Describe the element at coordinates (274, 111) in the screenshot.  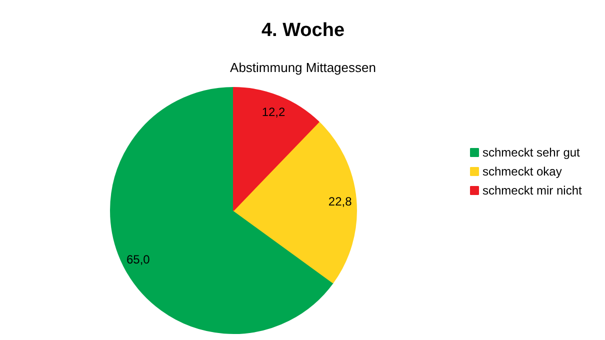
I see `data-label: 12,2` at that location.